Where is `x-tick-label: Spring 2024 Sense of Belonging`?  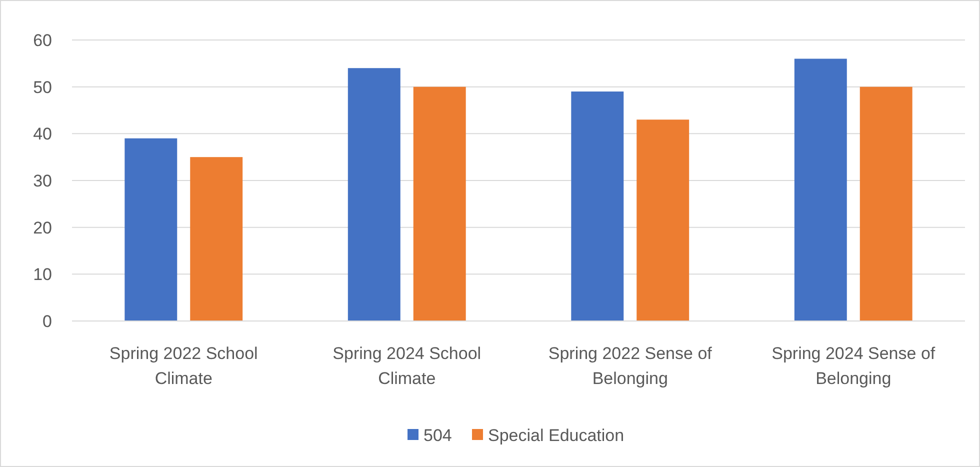 x-tick-label: Spring 2024 Sense of Belonging is located at coordinates (854, 366).